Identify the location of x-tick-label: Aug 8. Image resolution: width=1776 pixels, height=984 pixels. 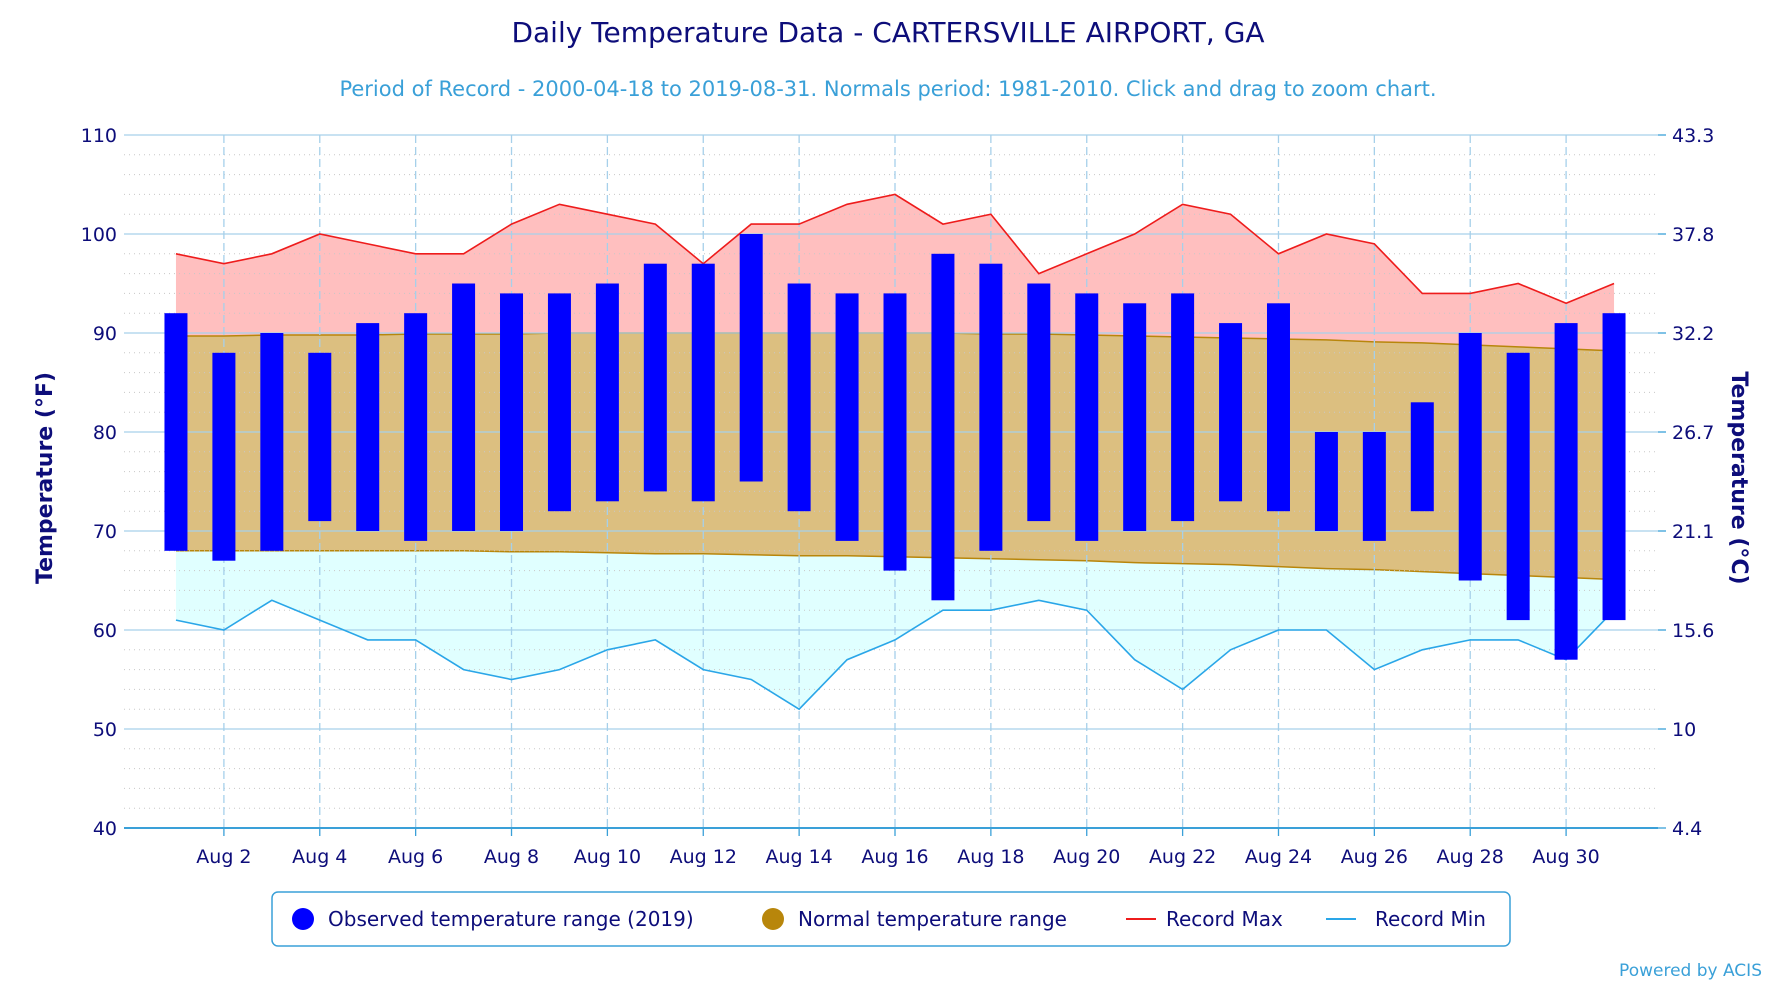
(511, 857).